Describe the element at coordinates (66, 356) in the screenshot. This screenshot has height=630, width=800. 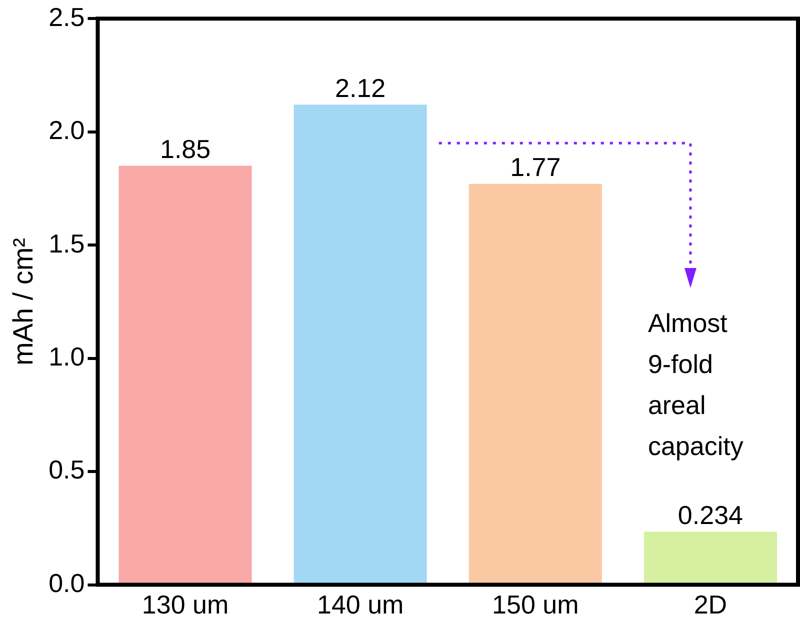
I see `y-tick-label: 1.0` at that location.